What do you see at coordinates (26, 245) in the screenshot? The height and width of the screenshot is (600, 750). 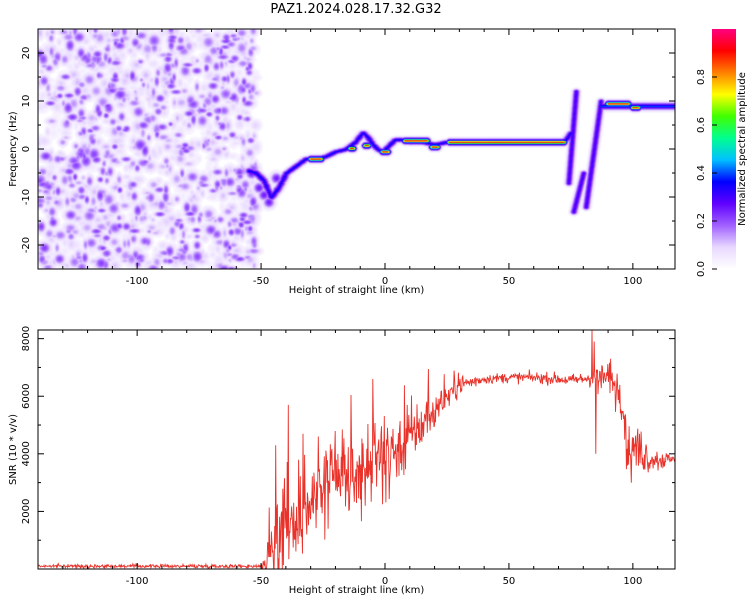 I see `spectrogram-y-tick-label: -20` at bounding box center [26, 245].